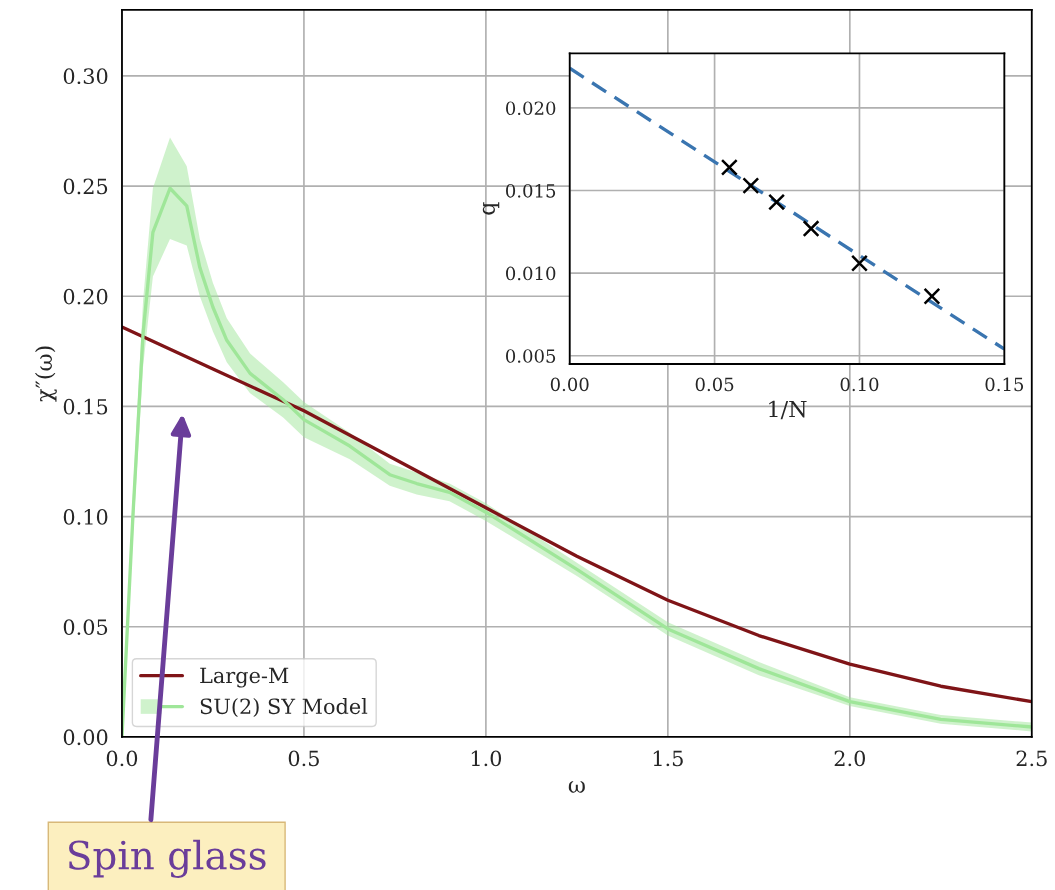 This screenshot has height=890, width=1055. Describe the element at coordinates (576, 787) in the screenshot. I see `x-axis-title: ω` at that location.